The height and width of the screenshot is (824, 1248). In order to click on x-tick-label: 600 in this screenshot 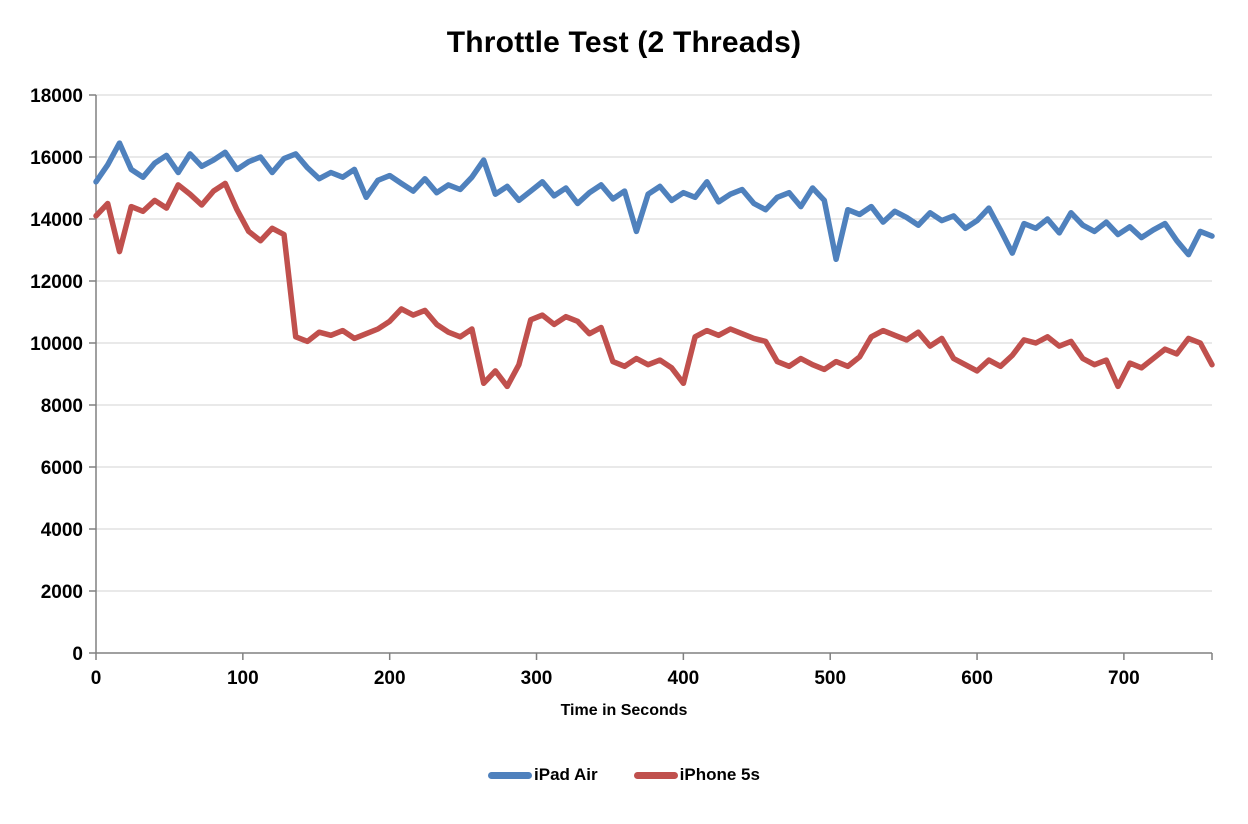, I will do `click(977, 678)`.